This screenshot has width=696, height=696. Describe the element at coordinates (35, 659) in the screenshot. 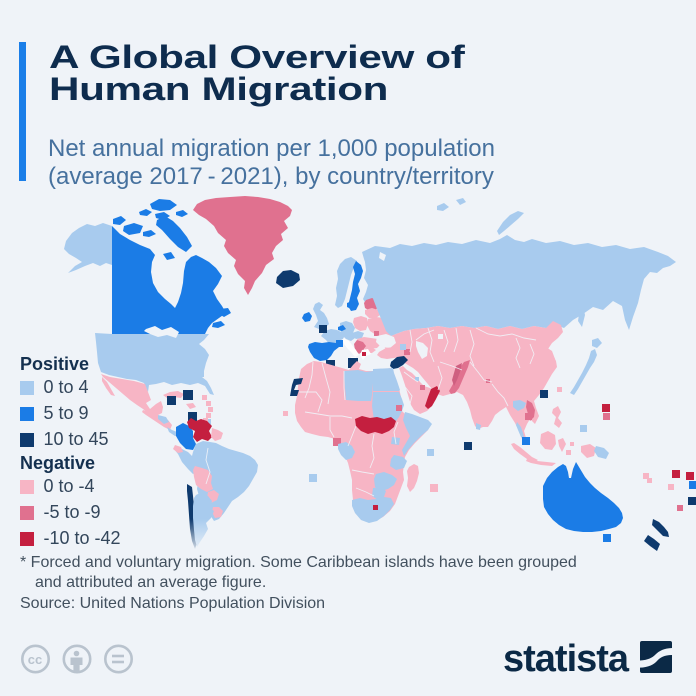

I see `svg-text: cc` at that location.